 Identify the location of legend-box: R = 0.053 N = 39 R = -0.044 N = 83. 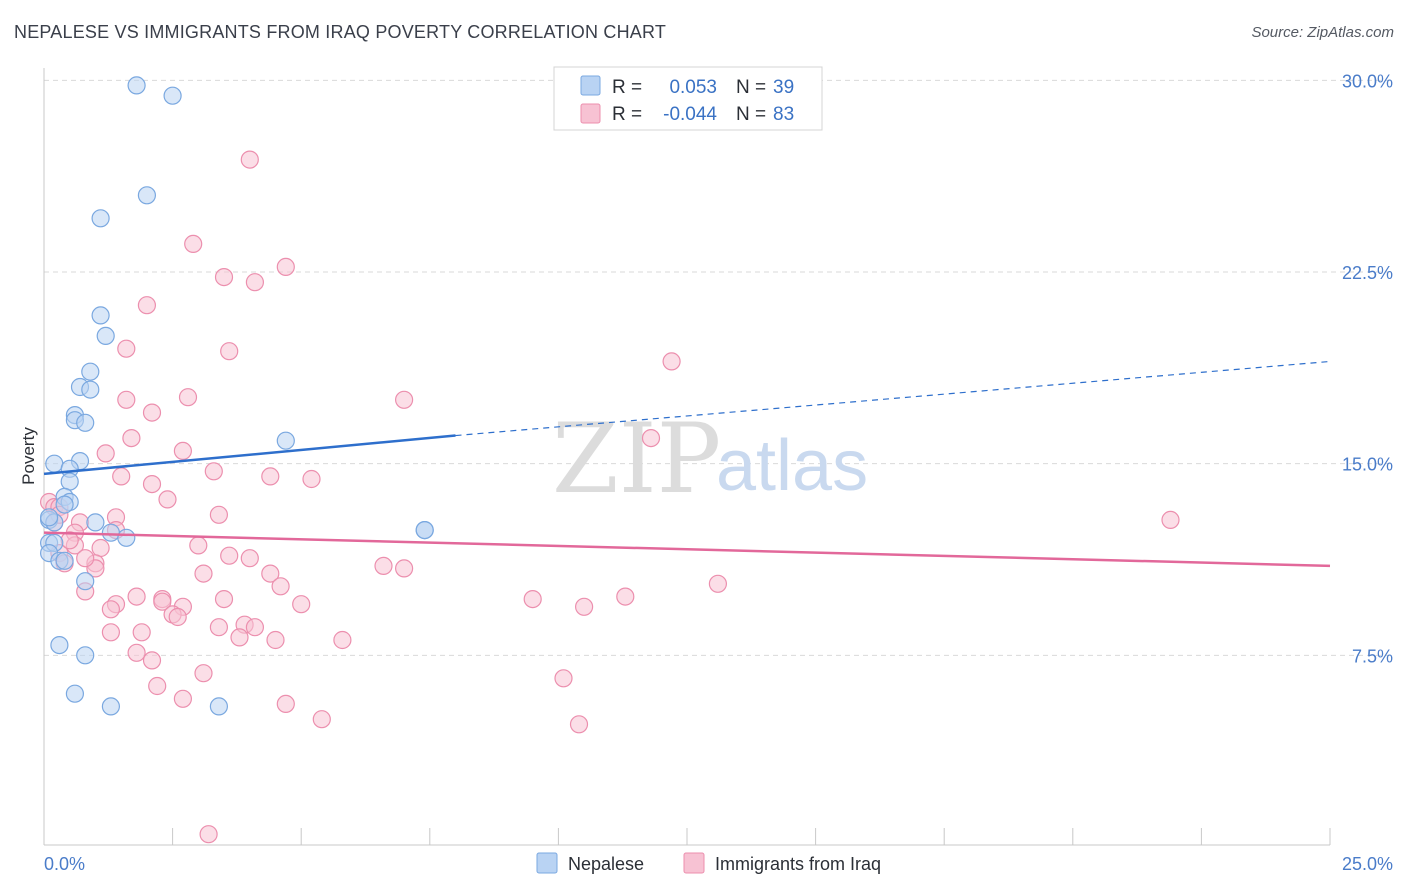
(688, 98).